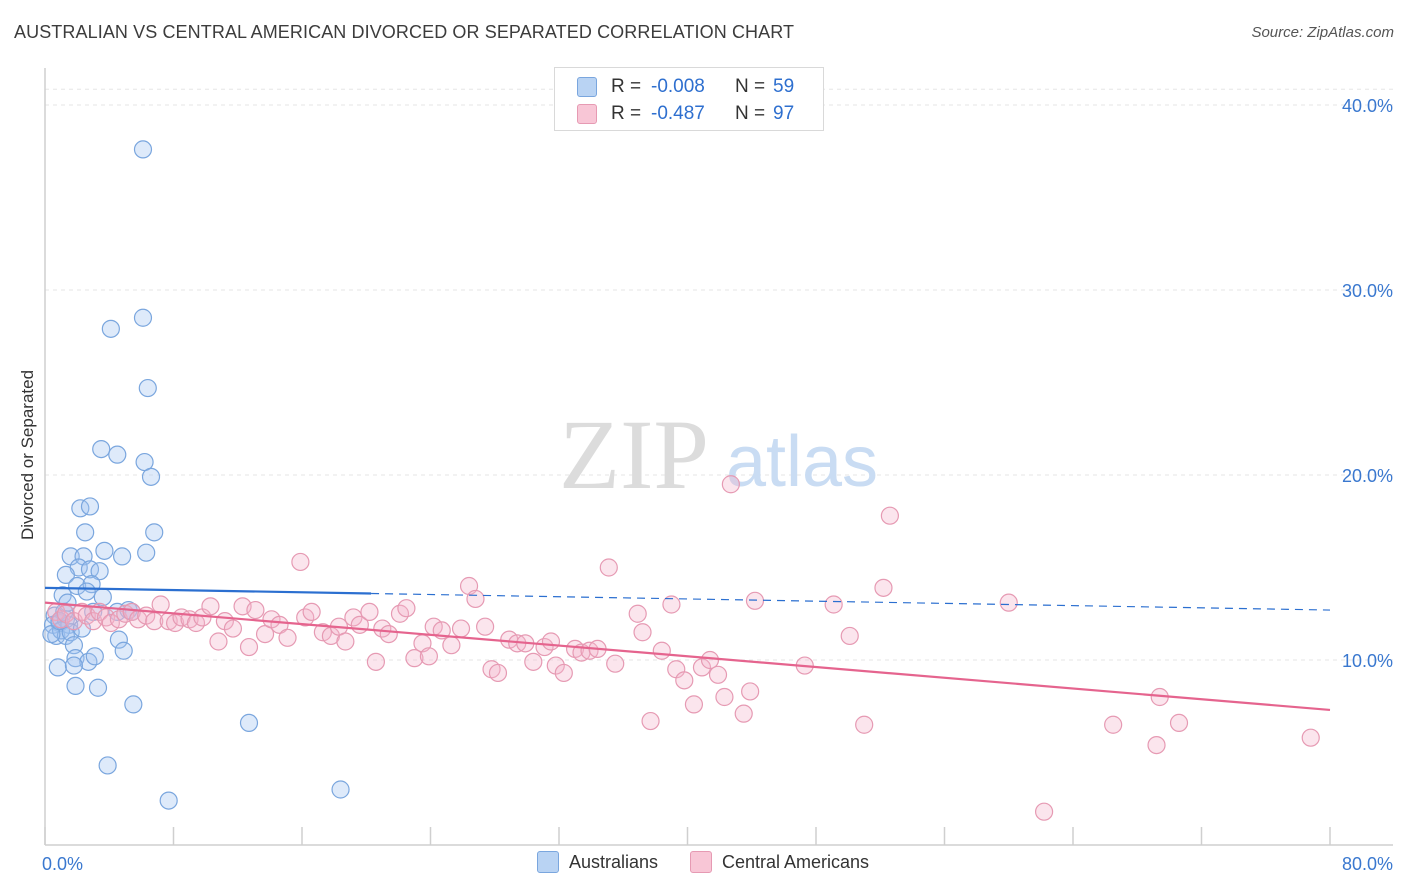 Image resolution: width=1406 pixels, height=892 pixels. I want to click on y-tick-label: 40.0%, so click(1367, 106).